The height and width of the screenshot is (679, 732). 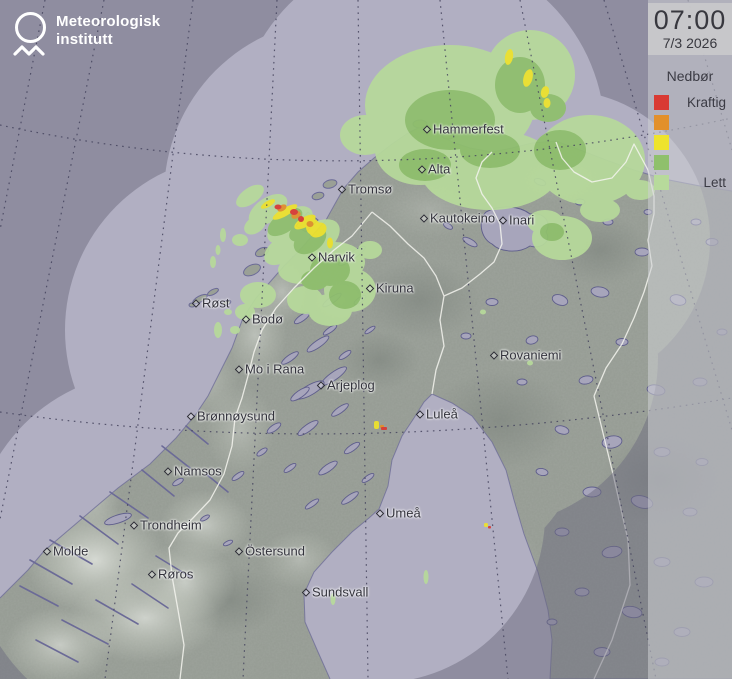 What do you see at coordinates (690, 162) in the screenshot?
I see `legend-item-light-moderate` at bounding box center [690, 162].